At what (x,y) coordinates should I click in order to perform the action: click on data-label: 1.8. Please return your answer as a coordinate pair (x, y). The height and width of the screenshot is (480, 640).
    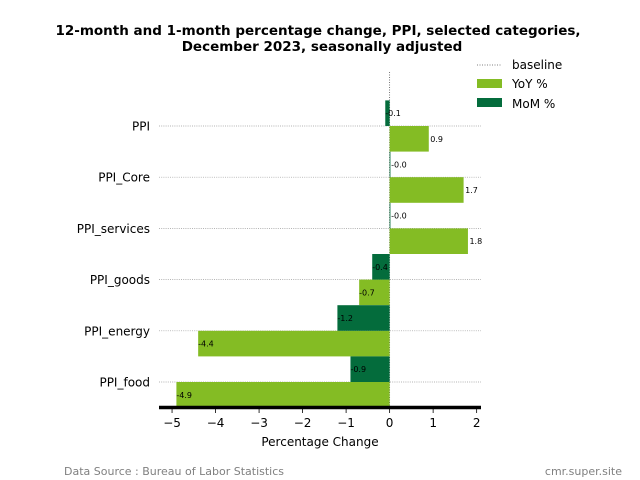
    Looking at the image, I should click on (475, 241).